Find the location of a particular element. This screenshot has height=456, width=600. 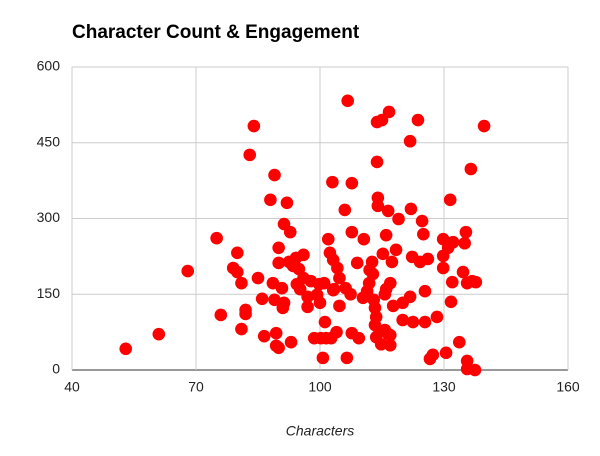

x-tick-label: 160 is located at coordinates (568, 387).